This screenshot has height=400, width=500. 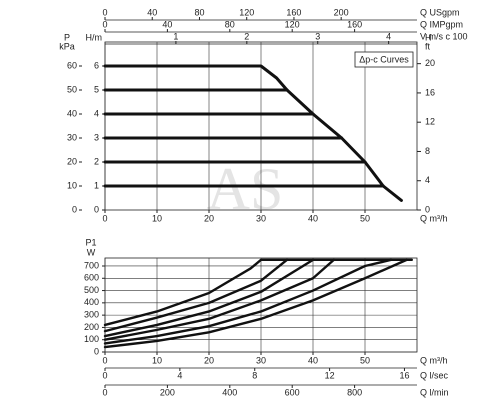 What do you see at coordinates (96, 137) in the screenshot?
I see `y-tick-label: 3` at bounding box center [96, 137].